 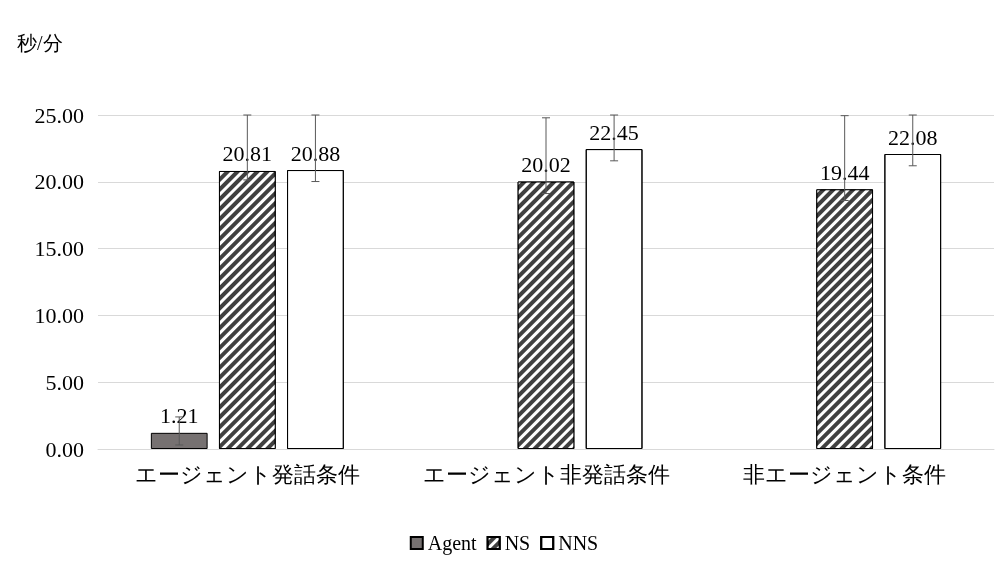 What do you see at coordinates (247, 474) in the screenshot?
I see `x-tick-label: エージェント発話条件` at bounding box center [247, 474].